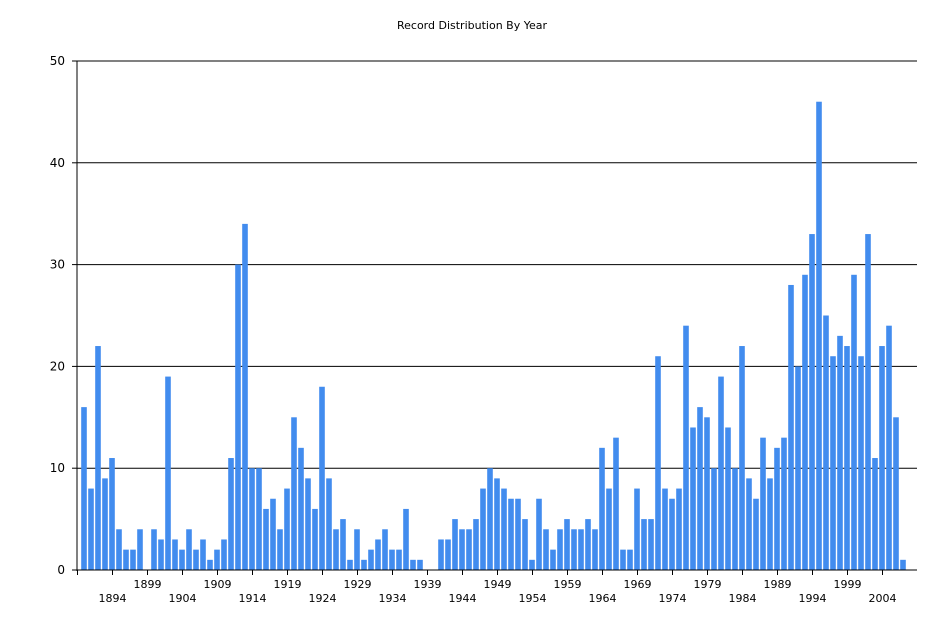 This screenshot has width=945, height=630. Describe the element at coordinates (778, 584) in the screenshot. I see `x-tick-label: 1989` at that location.